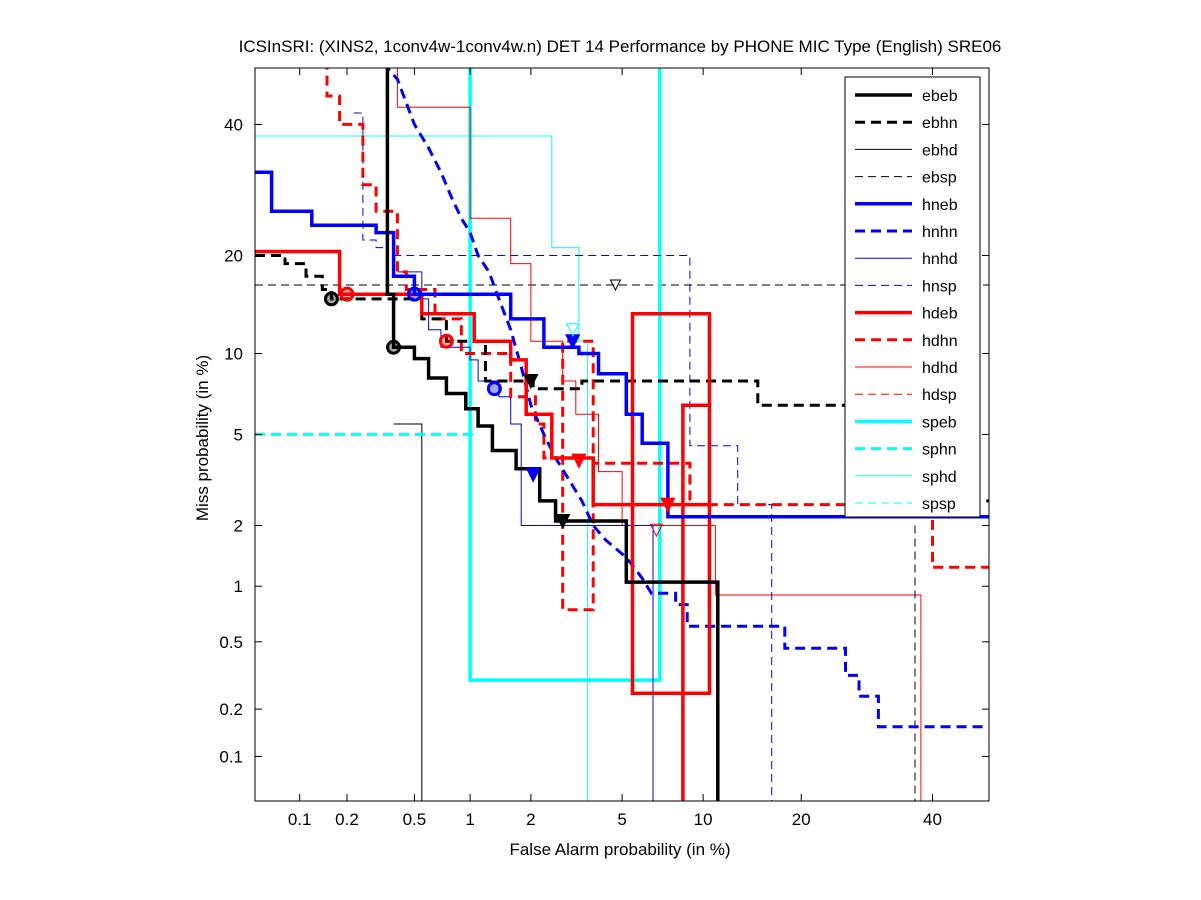 This screenshot has width=1201, height=900. I want to click on legend-box, so click(912, 297).